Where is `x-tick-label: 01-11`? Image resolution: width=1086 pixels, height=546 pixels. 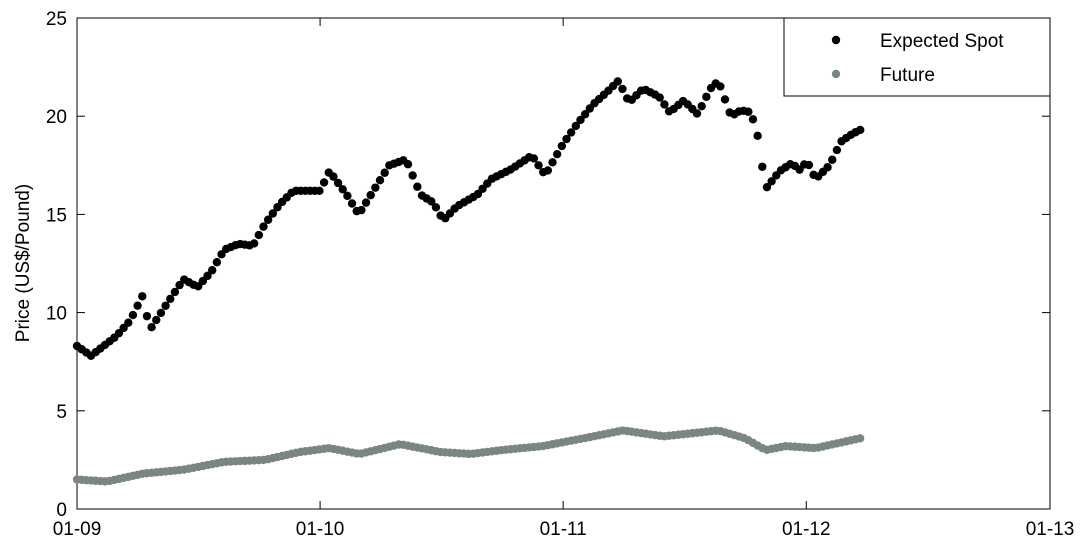
x-tick-label: 01-11 is located at coordinates (563, 529).